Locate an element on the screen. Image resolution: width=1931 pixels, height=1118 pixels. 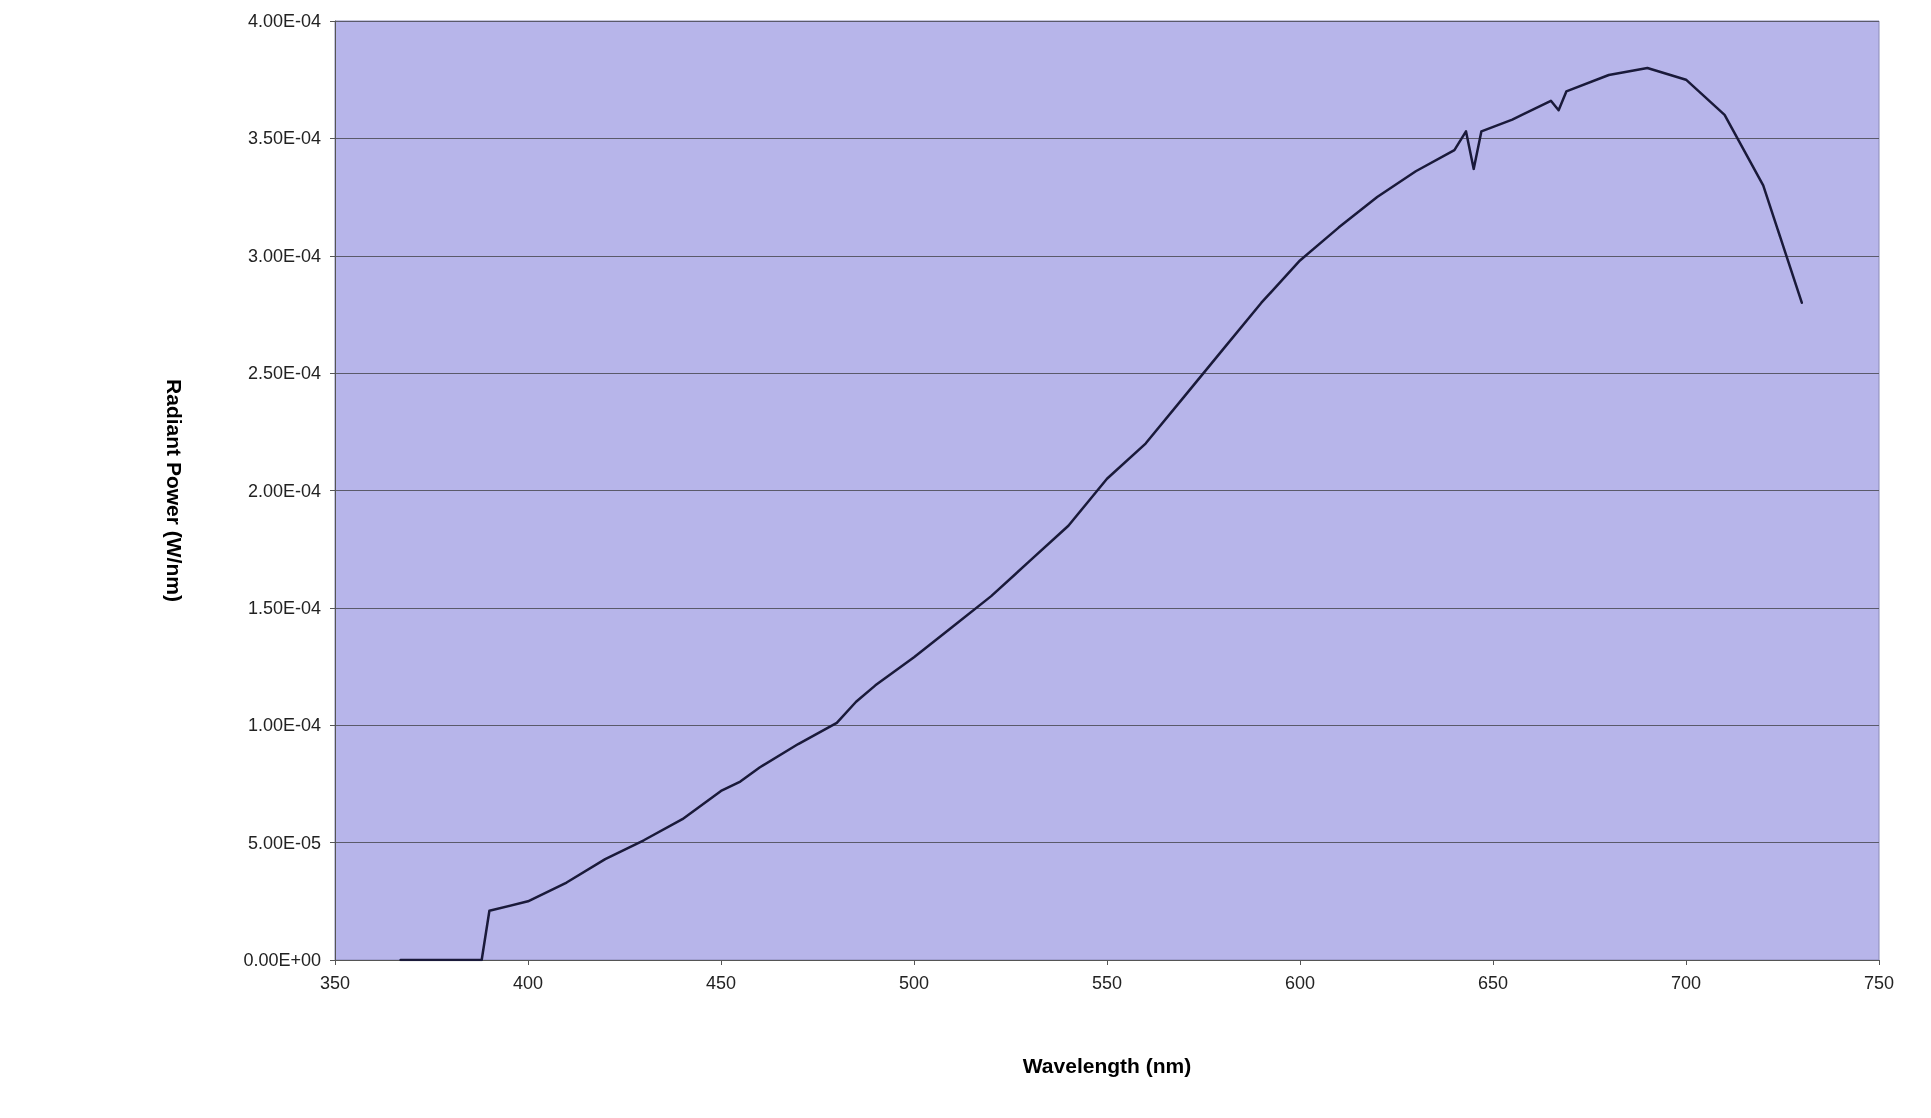
x-axis-title: Wavelength (nm) is located at coordinates (1107, 1065).